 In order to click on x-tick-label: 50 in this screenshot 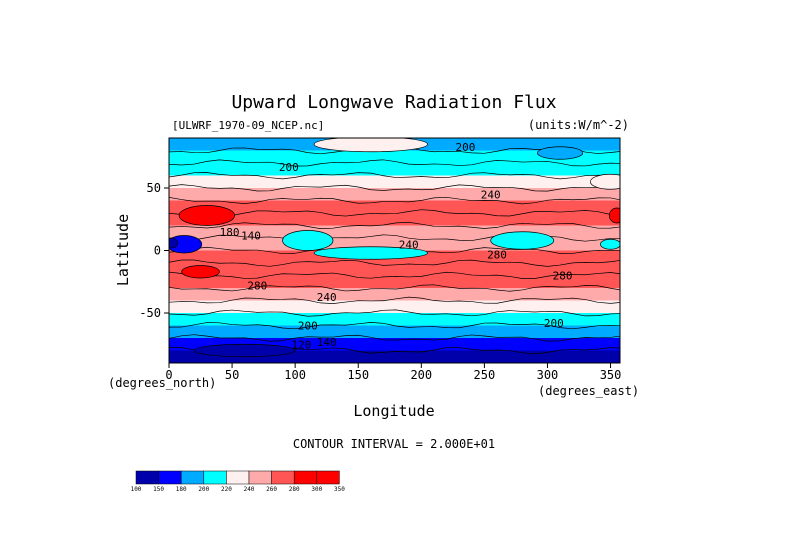, I will do `click(232, 375)`.